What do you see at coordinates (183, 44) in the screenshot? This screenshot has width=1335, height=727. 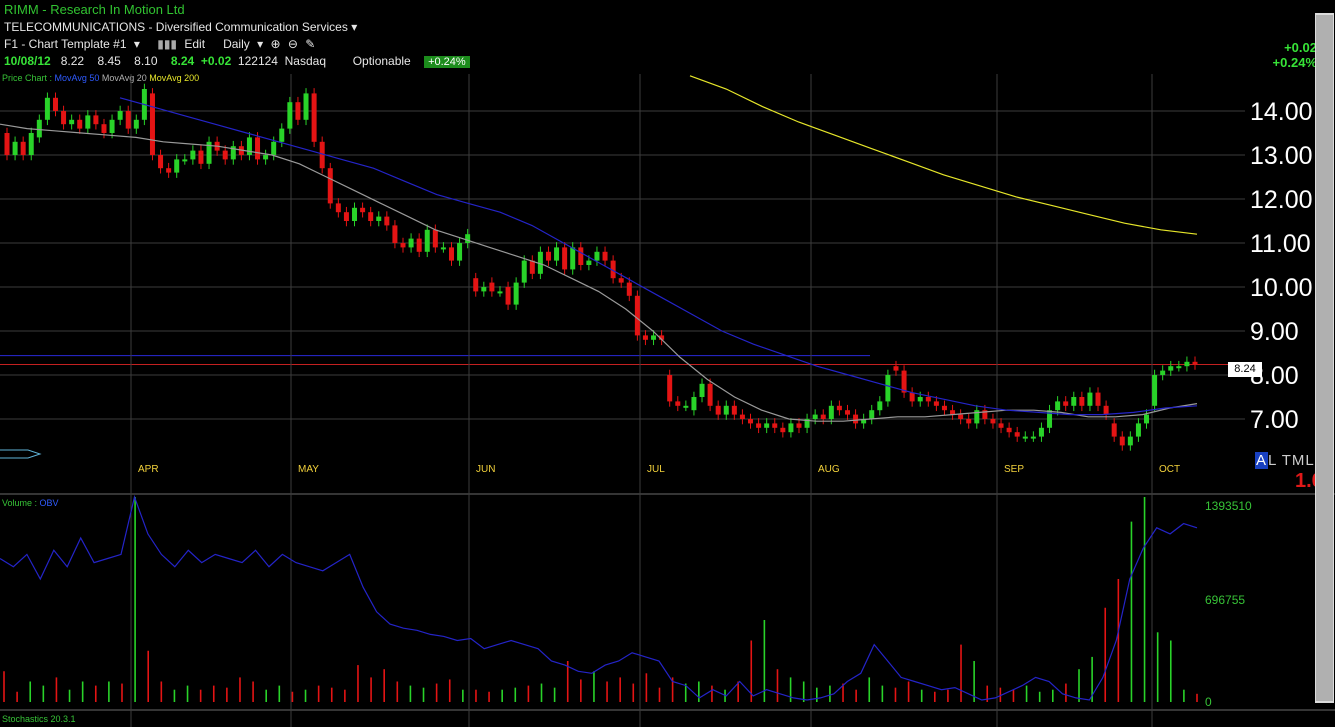 I see `edit-button: ▮▮▮ Edit` at bounding box center [183, 44].